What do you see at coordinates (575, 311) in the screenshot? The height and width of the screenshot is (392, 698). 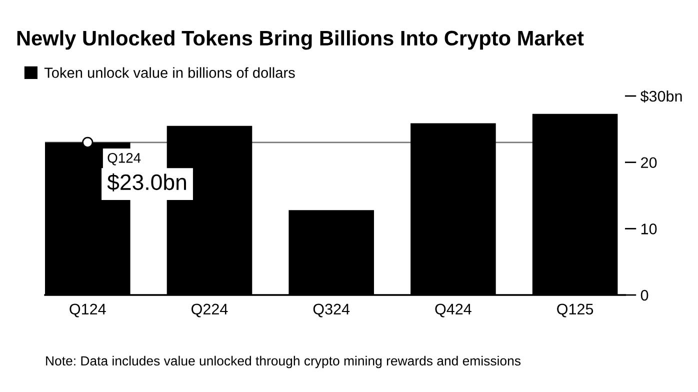 I see `x-tick-label: Q125` at bounding box center [575, 311].